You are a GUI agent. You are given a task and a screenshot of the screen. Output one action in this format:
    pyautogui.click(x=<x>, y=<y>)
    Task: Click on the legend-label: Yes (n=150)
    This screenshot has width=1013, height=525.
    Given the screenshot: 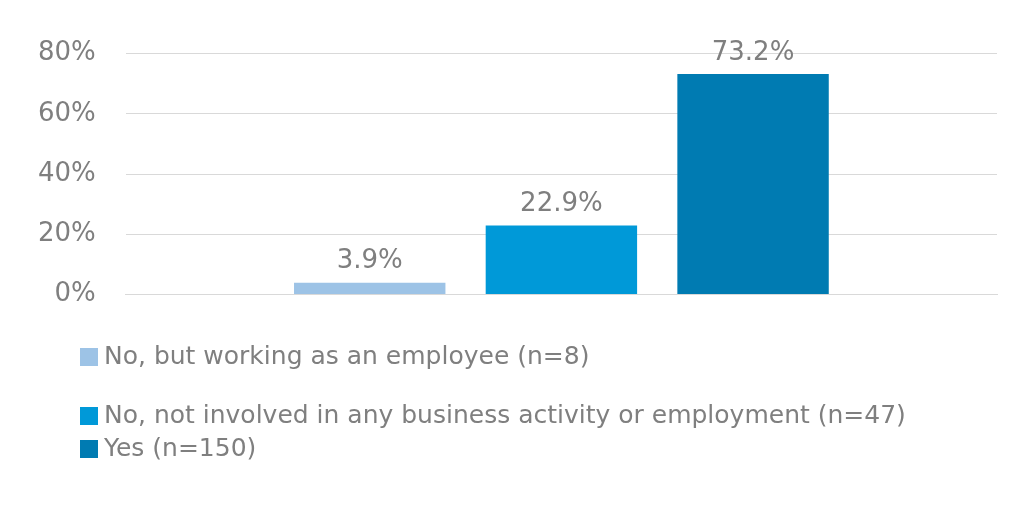 What is the action you would take?
    pyautogui.click(x=180, y=447)
    